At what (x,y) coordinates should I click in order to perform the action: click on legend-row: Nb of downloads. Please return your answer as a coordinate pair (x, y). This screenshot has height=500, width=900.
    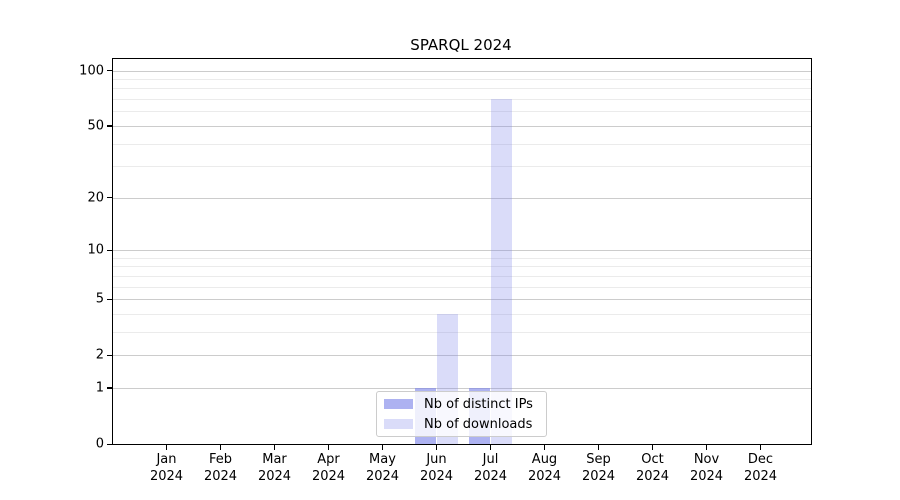
    Looking at the image, I should click on (461, 424).